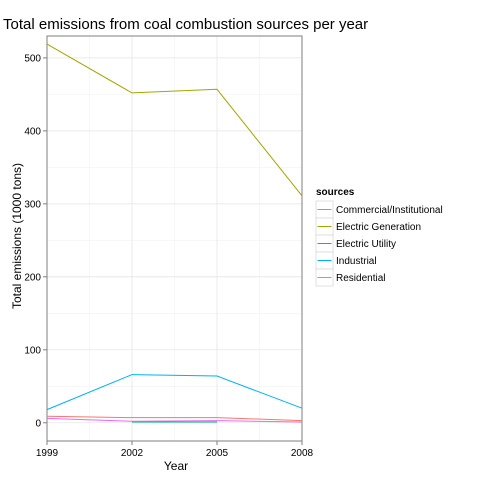 The height and width of the screenshot is (480, 480). What do you see at coordinates (389, 210) in the screenshot?
I see `legend-label: Commercial/Institutional` at bounding box center [389, 210].